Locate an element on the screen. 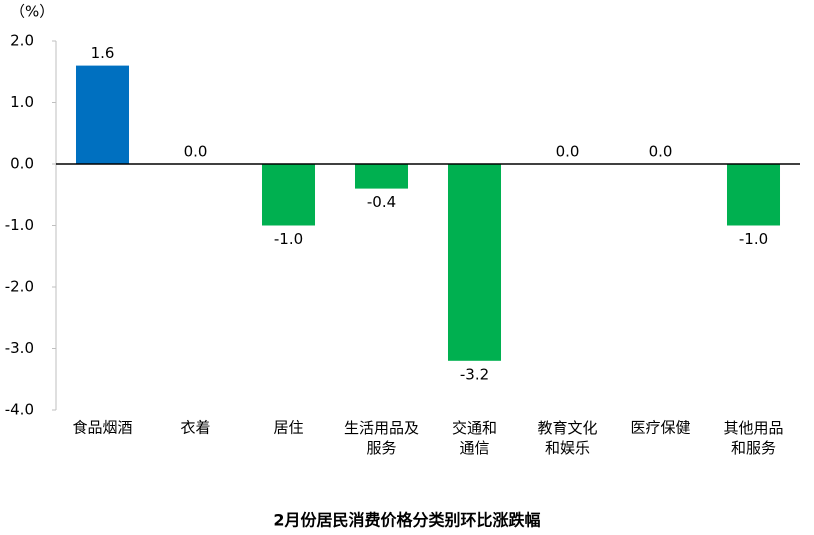 This screenshot has width=814, height=535. y-tick-label: -1.0 is located at coordinates (19, 225).